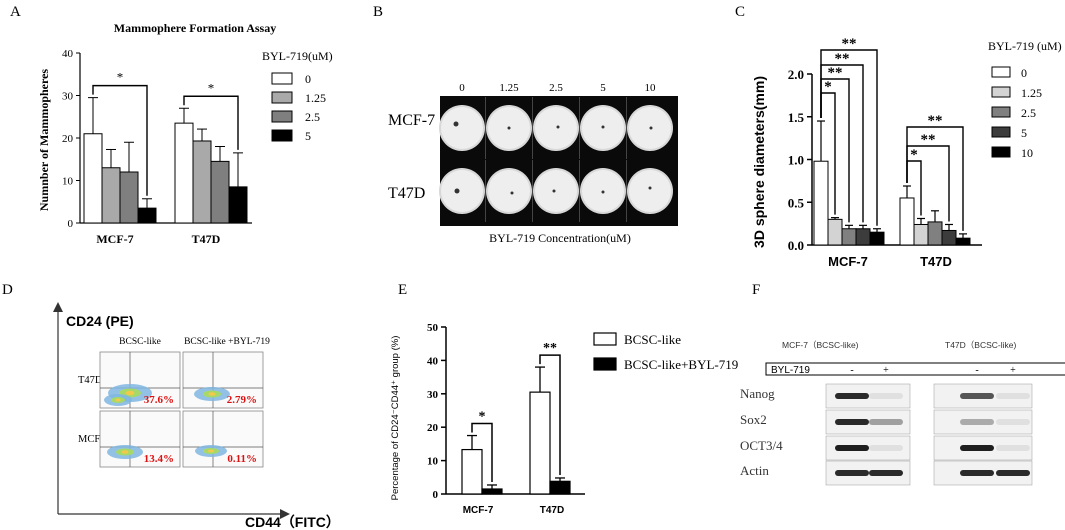 Image resolution: width=1065 pixels, height=530 pixels. What do you see at coordinates (796, 160) in the screenshot?
I see `chart-c-ytick-label: 1.0` at bounding box center [796, 160].